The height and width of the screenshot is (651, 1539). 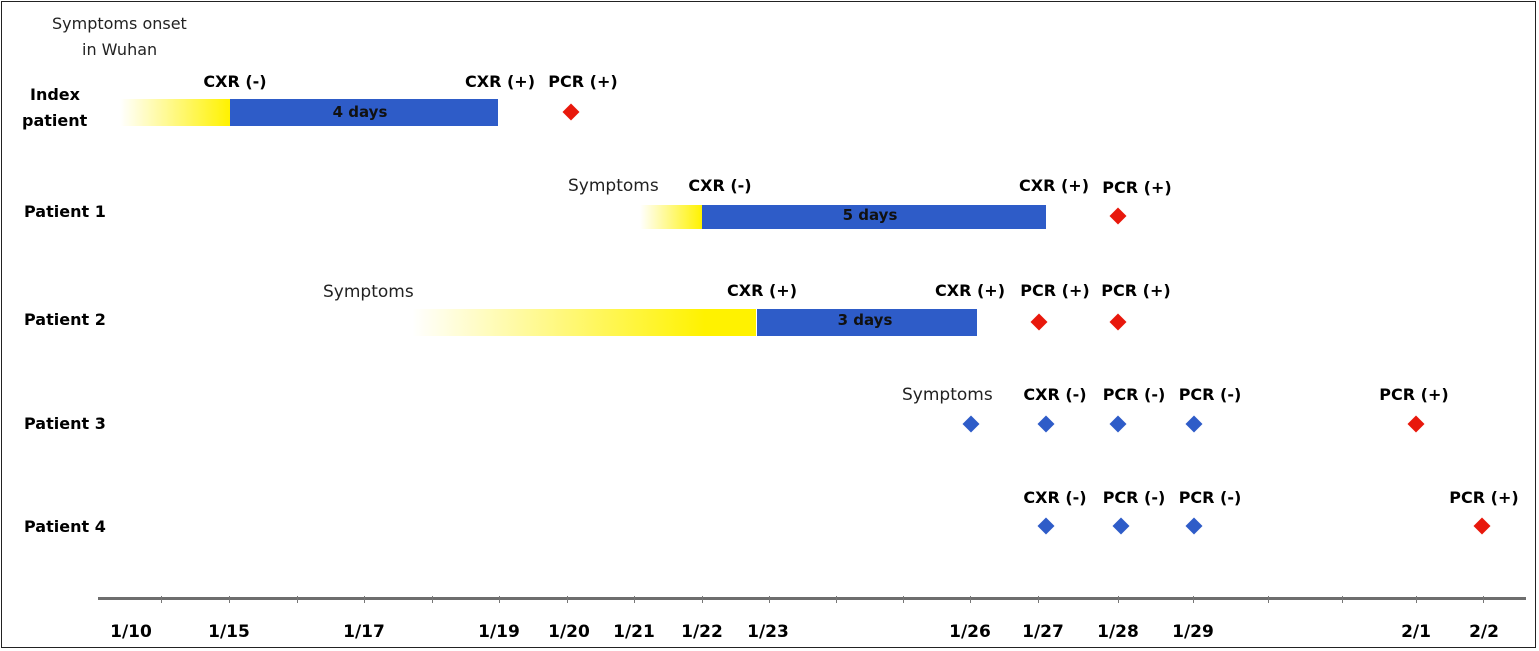 I want to click on event-label-p3-cxr-neg: CXR (-), so click(x=1055, y=394).